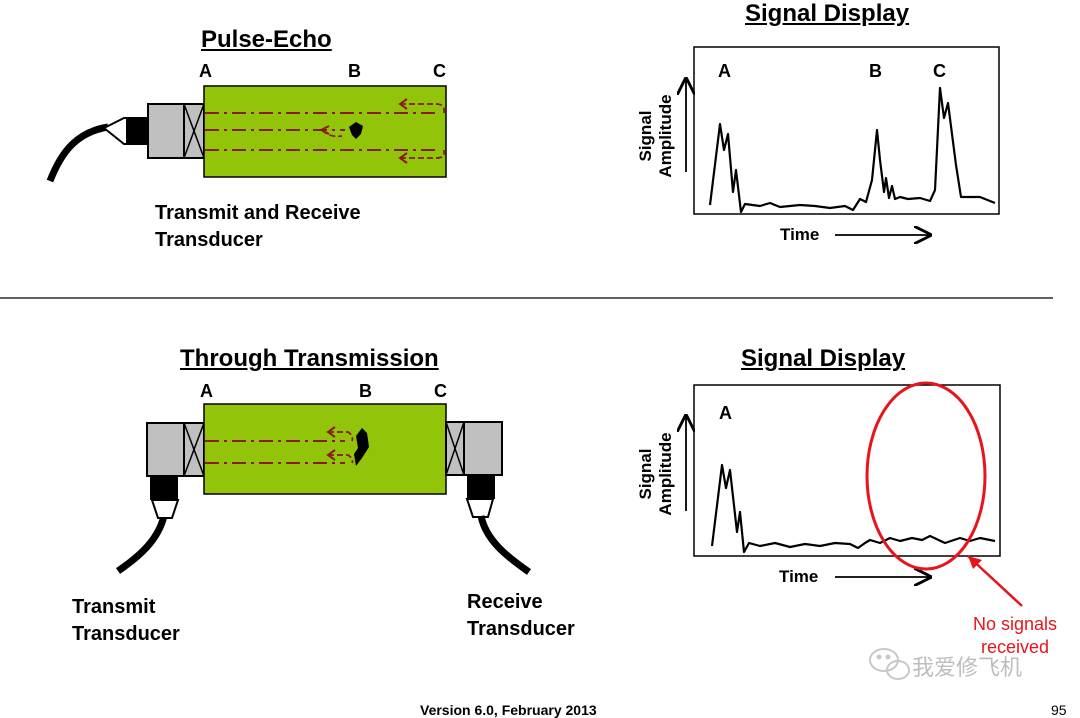 Image resolution: width=1080 pixels, height=718 pixels. I want to click on pulse-echo-display-frame, so click(846, 130).